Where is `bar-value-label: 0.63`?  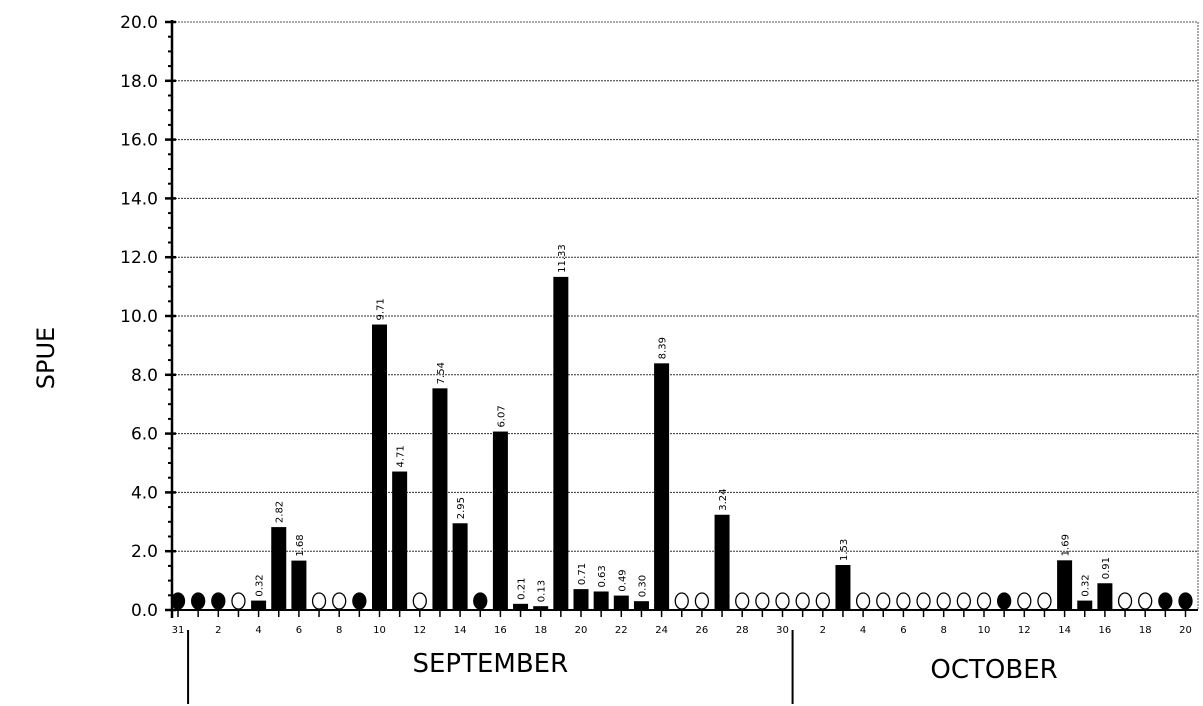
bar-value-label: 0.63 is located at coordinates (602, 576).